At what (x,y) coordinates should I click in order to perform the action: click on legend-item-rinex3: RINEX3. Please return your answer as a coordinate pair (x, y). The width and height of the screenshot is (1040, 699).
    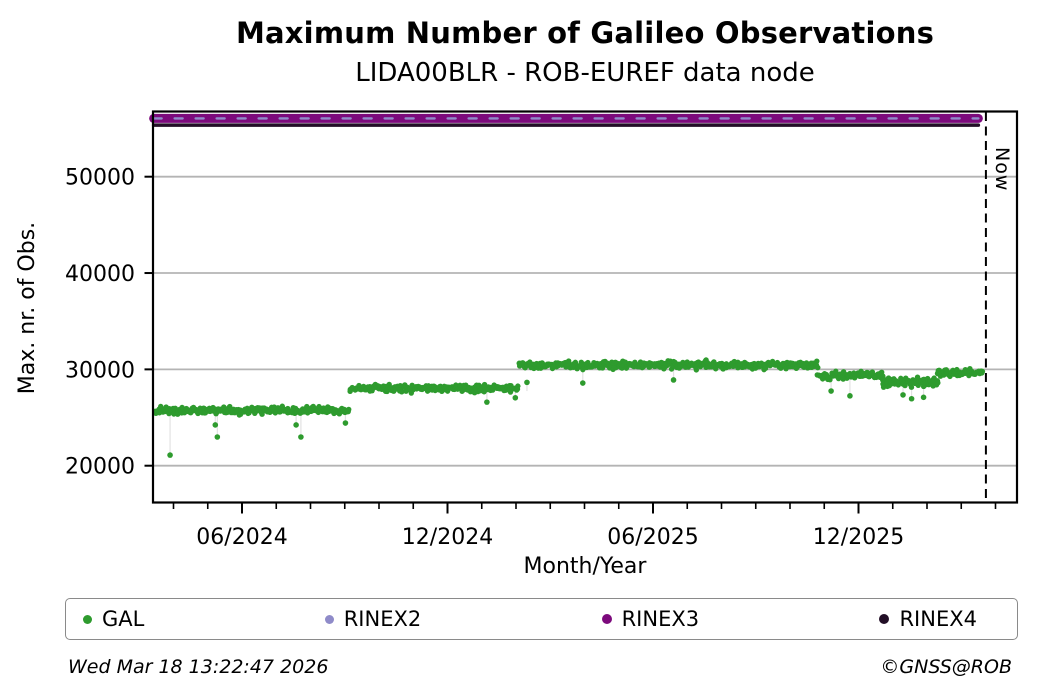
    Looking at the image, I should click on (650, 619).